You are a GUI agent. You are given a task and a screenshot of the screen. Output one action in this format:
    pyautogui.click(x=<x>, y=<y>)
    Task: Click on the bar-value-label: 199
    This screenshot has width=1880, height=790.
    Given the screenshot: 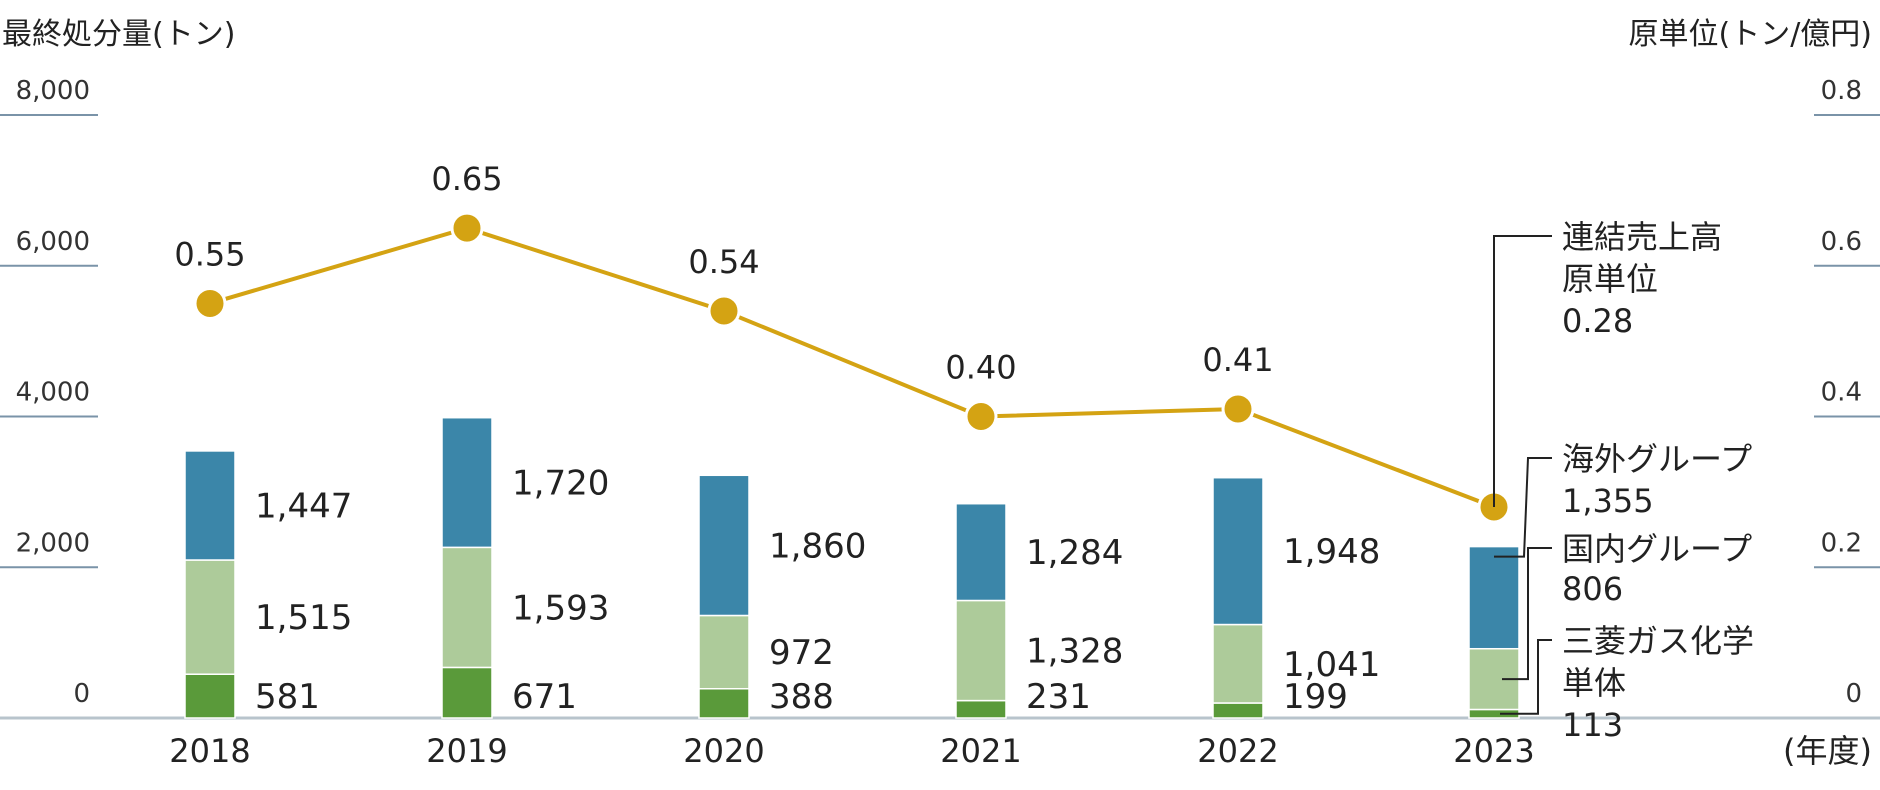 What is the action you would take?
    pyautogui.click(x=1315, y=697)
    